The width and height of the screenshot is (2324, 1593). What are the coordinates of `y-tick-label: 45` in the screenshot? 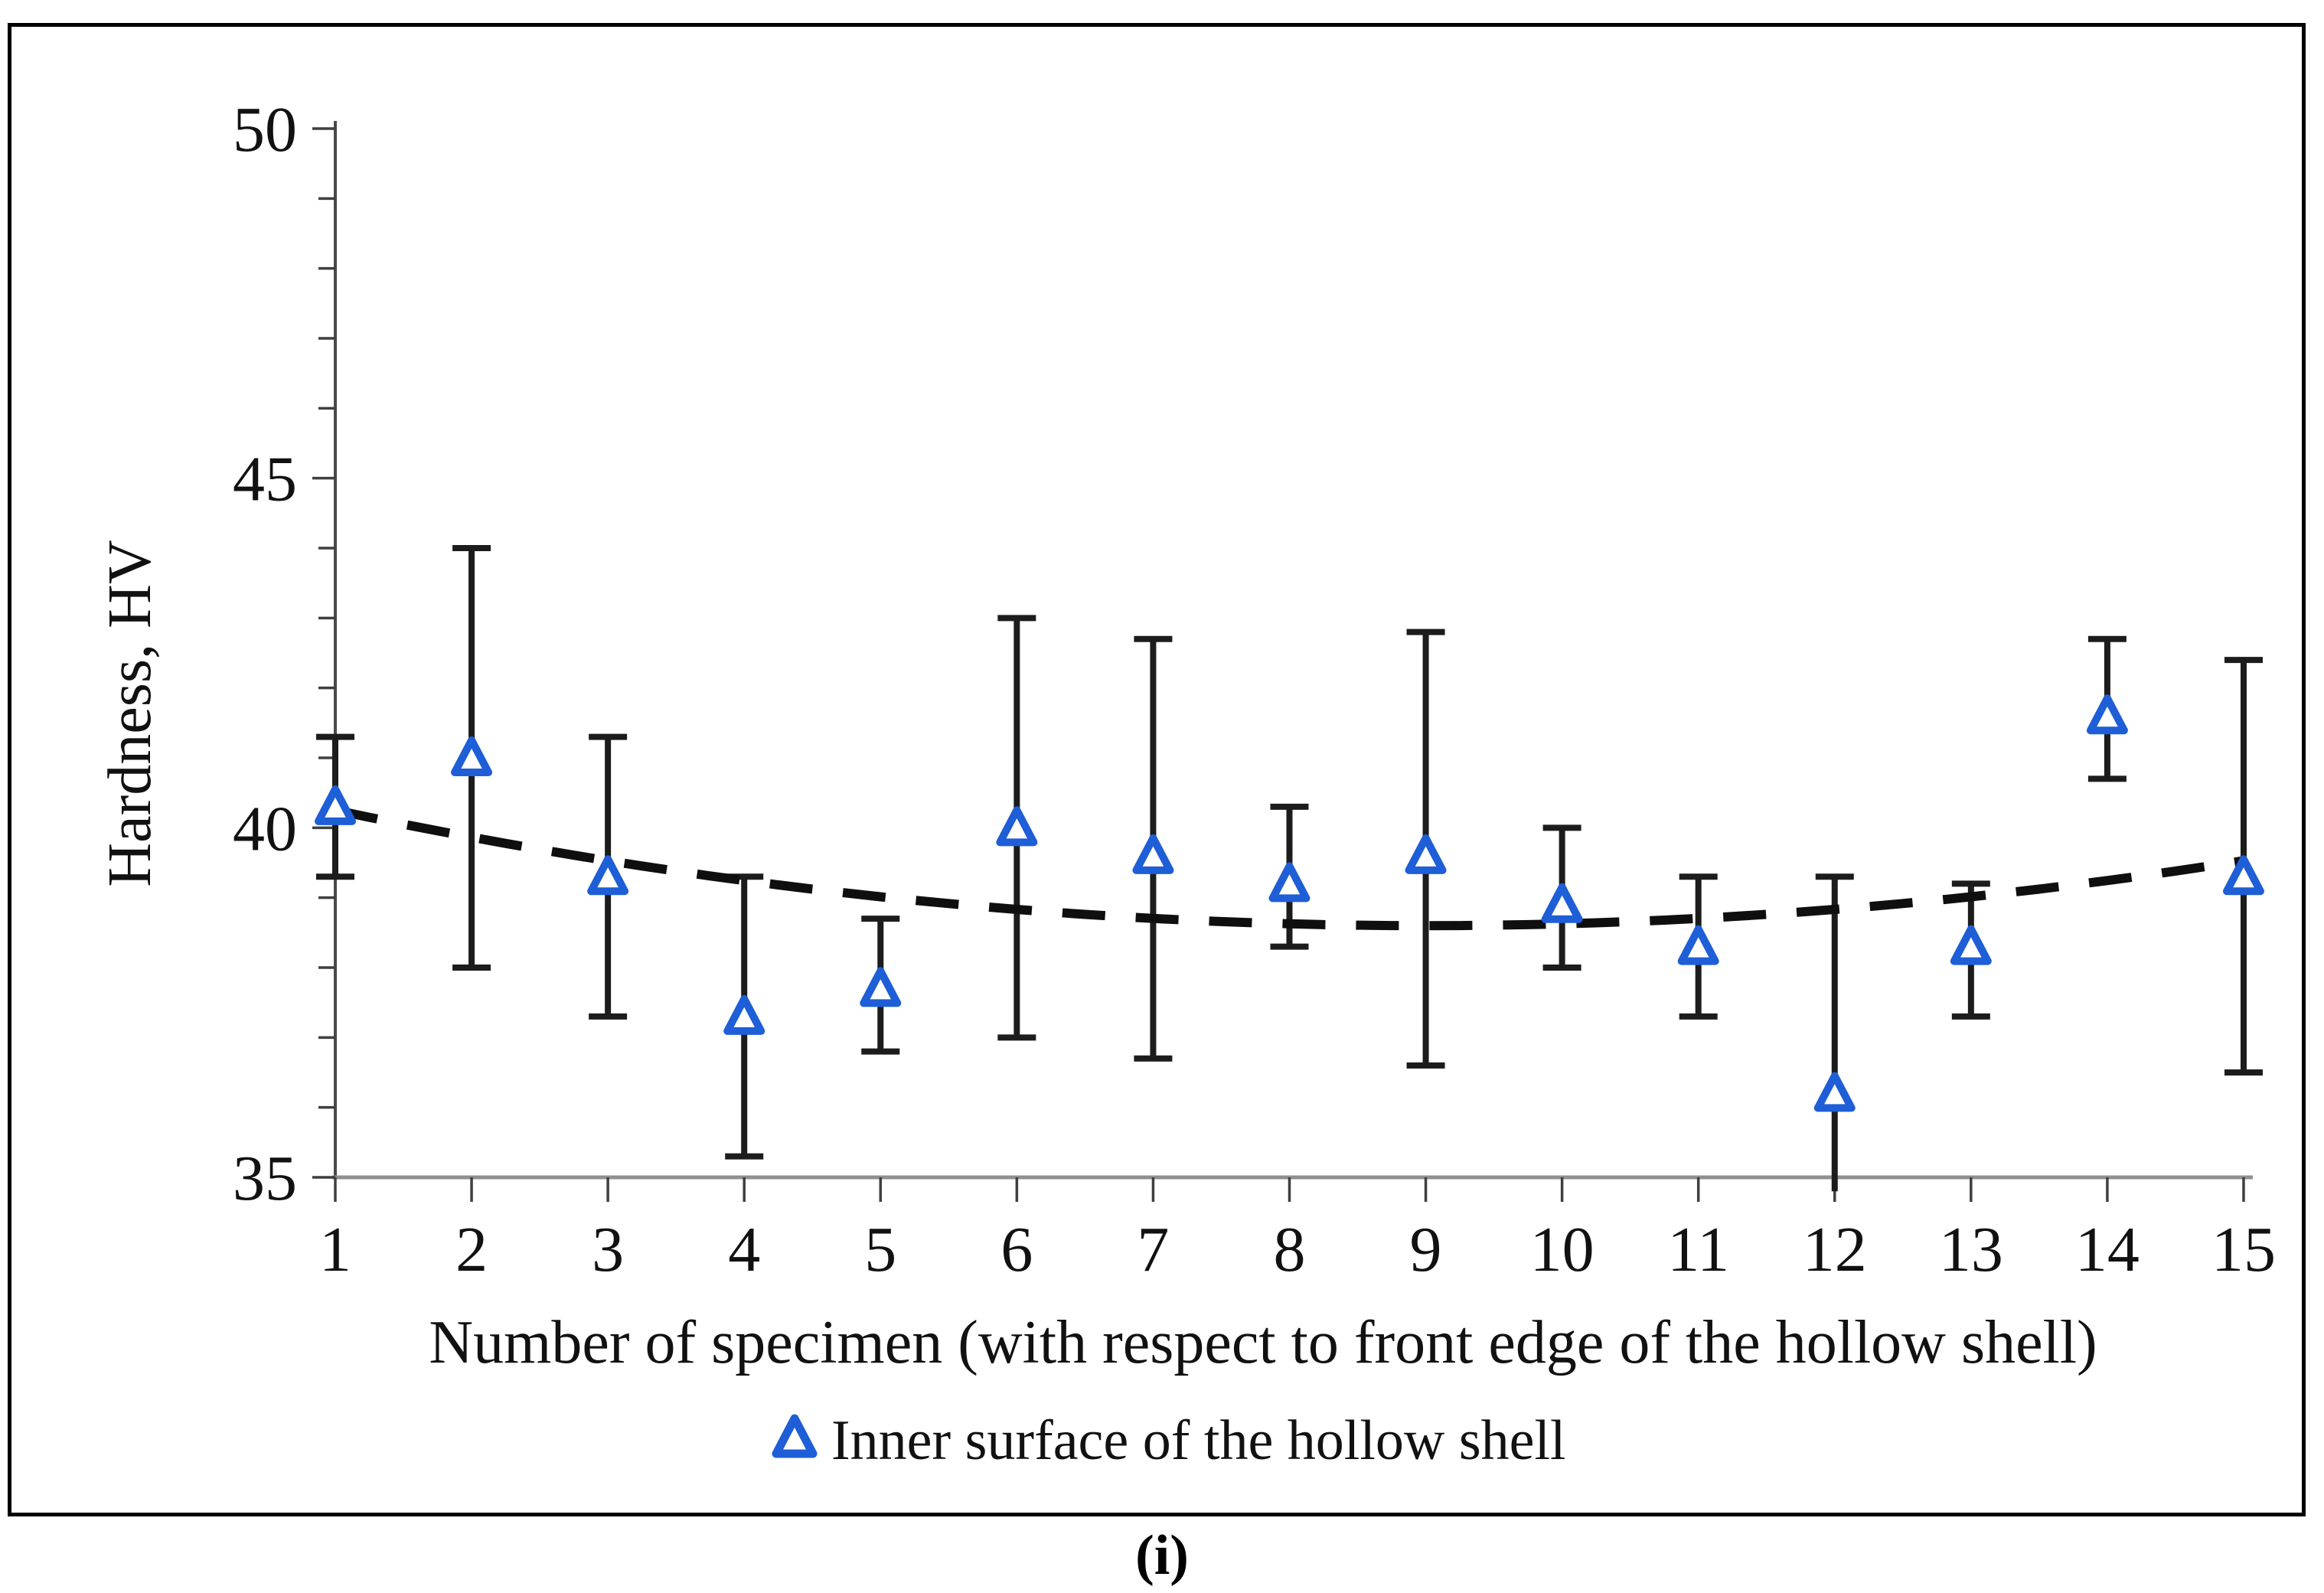 It's located at (265, 480).